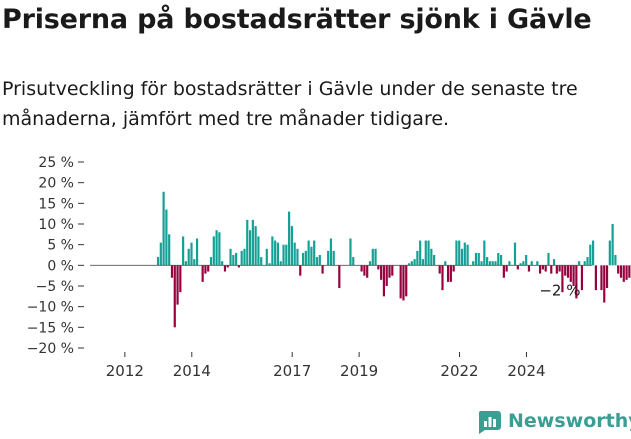  I want to click on y-tick-label: 0 %, so click(60, 266).